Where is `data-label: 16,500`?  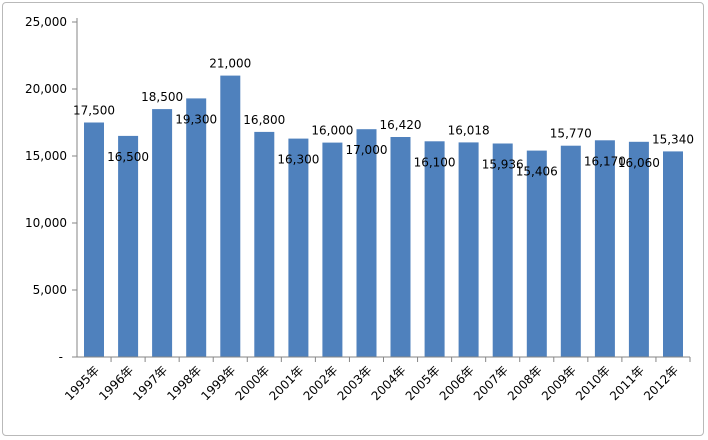 data-label: 16,500 is located at coordinates (128, 157).